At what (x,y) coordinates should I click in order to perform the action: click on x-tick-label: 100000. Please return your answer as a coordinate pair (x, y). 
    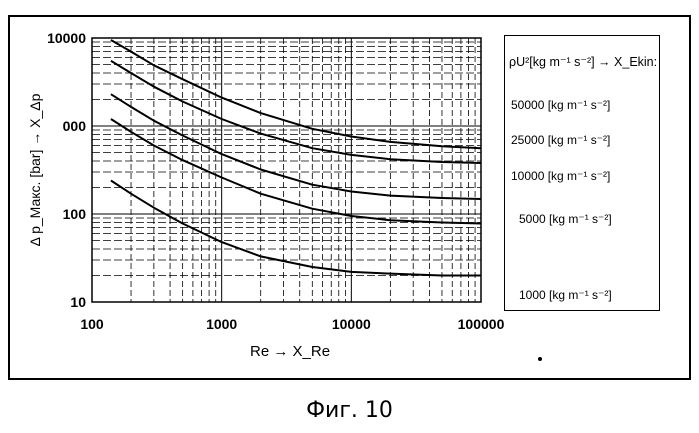
    Looking at the image, I should click on (481, 324).